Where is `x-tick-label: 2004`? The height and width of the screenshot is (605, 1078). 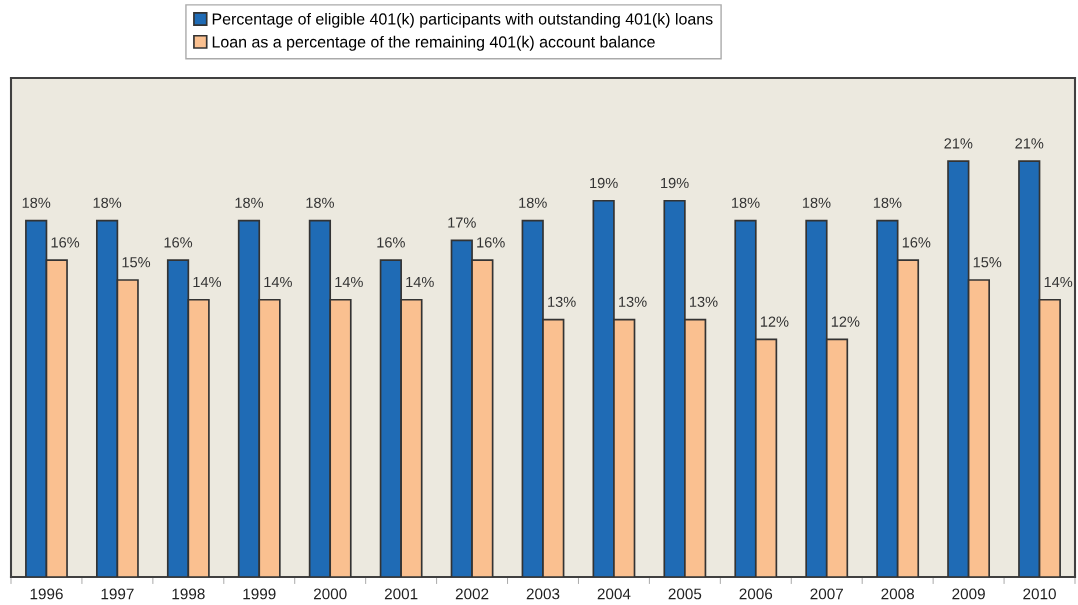 x-tick-label: 2004 is located at coordinates (614, 594).